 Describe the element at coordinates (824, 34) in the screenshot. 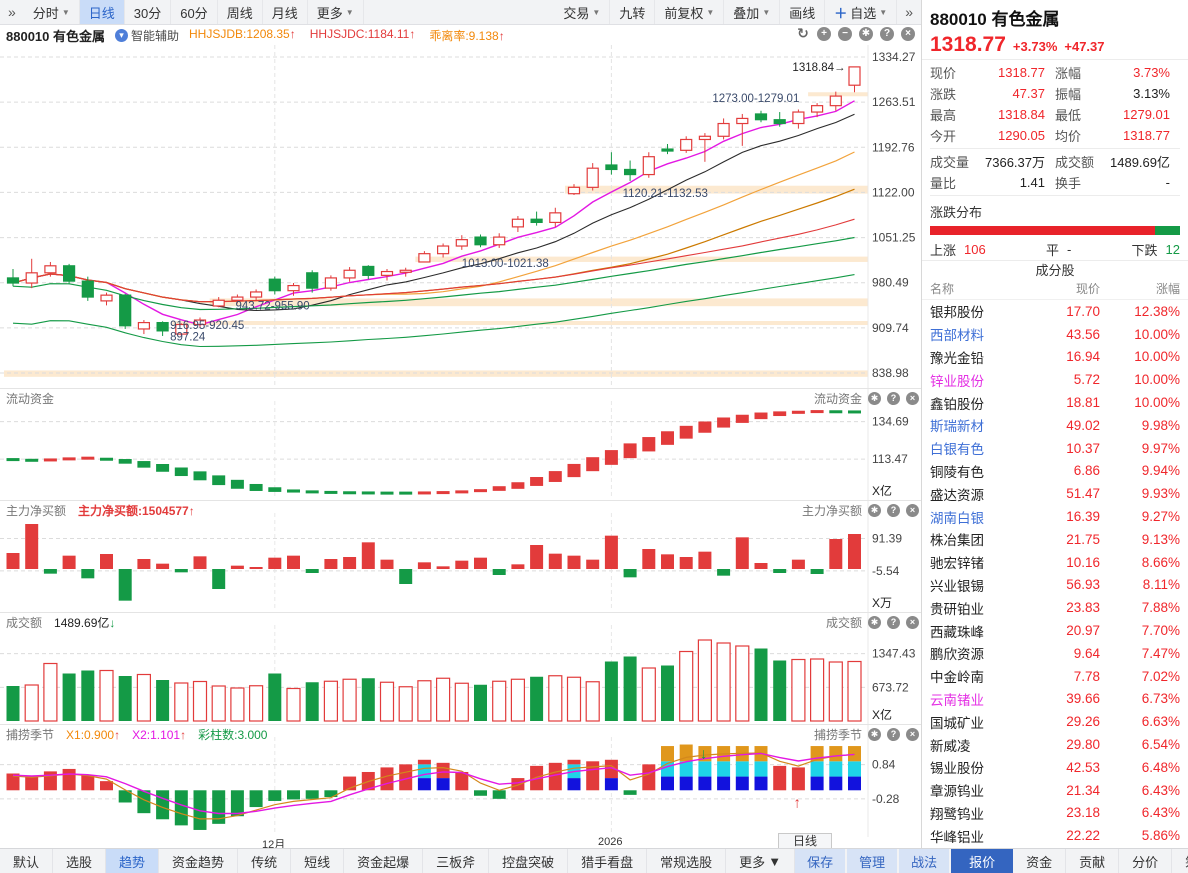

I see `plus-icon: +` at that location.